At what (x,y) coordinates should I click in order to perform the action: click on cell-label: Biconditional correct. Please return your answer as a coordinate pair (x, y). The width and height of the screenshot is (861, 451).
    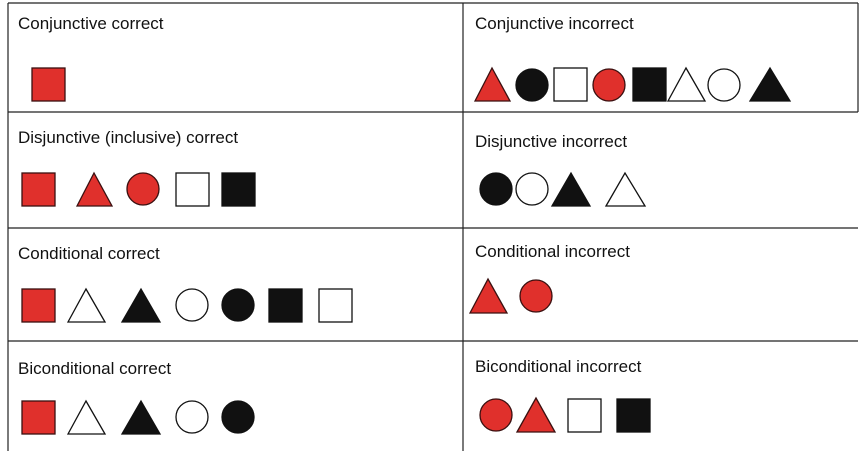
    Looking at the image, I should click on (94, 368).